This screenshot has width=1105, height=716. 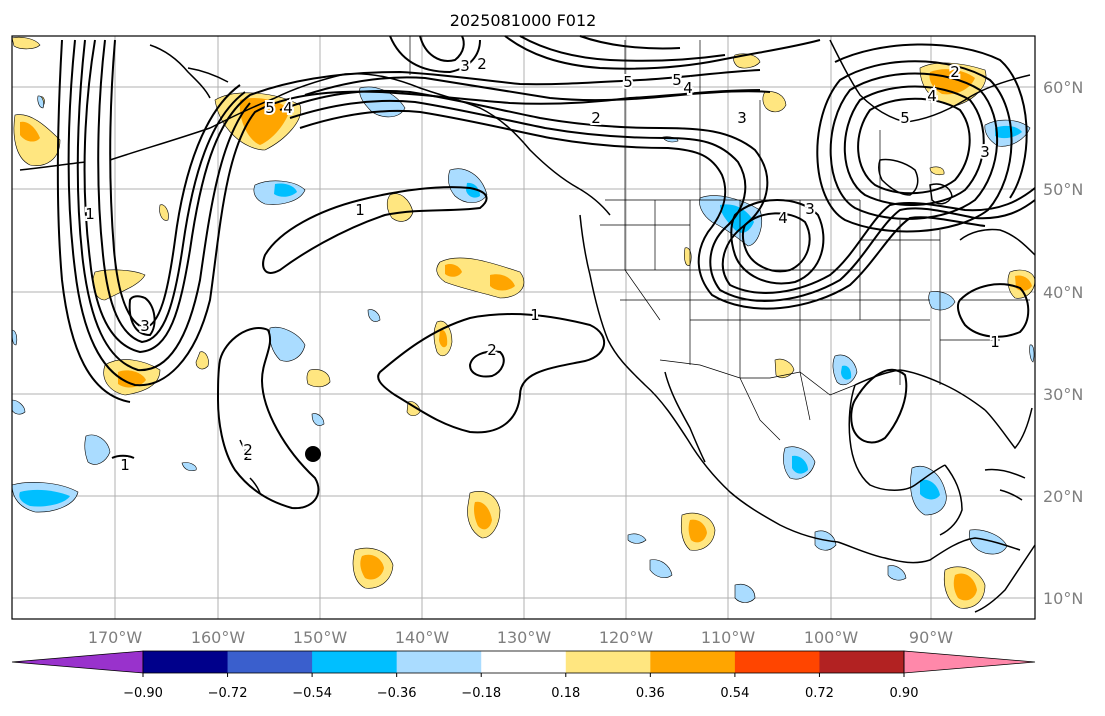 What do you see at coordinates (819, 693) in the screenshot?
I see `colorbar-tick-label: 0.72` at bounding box center [819, 693].